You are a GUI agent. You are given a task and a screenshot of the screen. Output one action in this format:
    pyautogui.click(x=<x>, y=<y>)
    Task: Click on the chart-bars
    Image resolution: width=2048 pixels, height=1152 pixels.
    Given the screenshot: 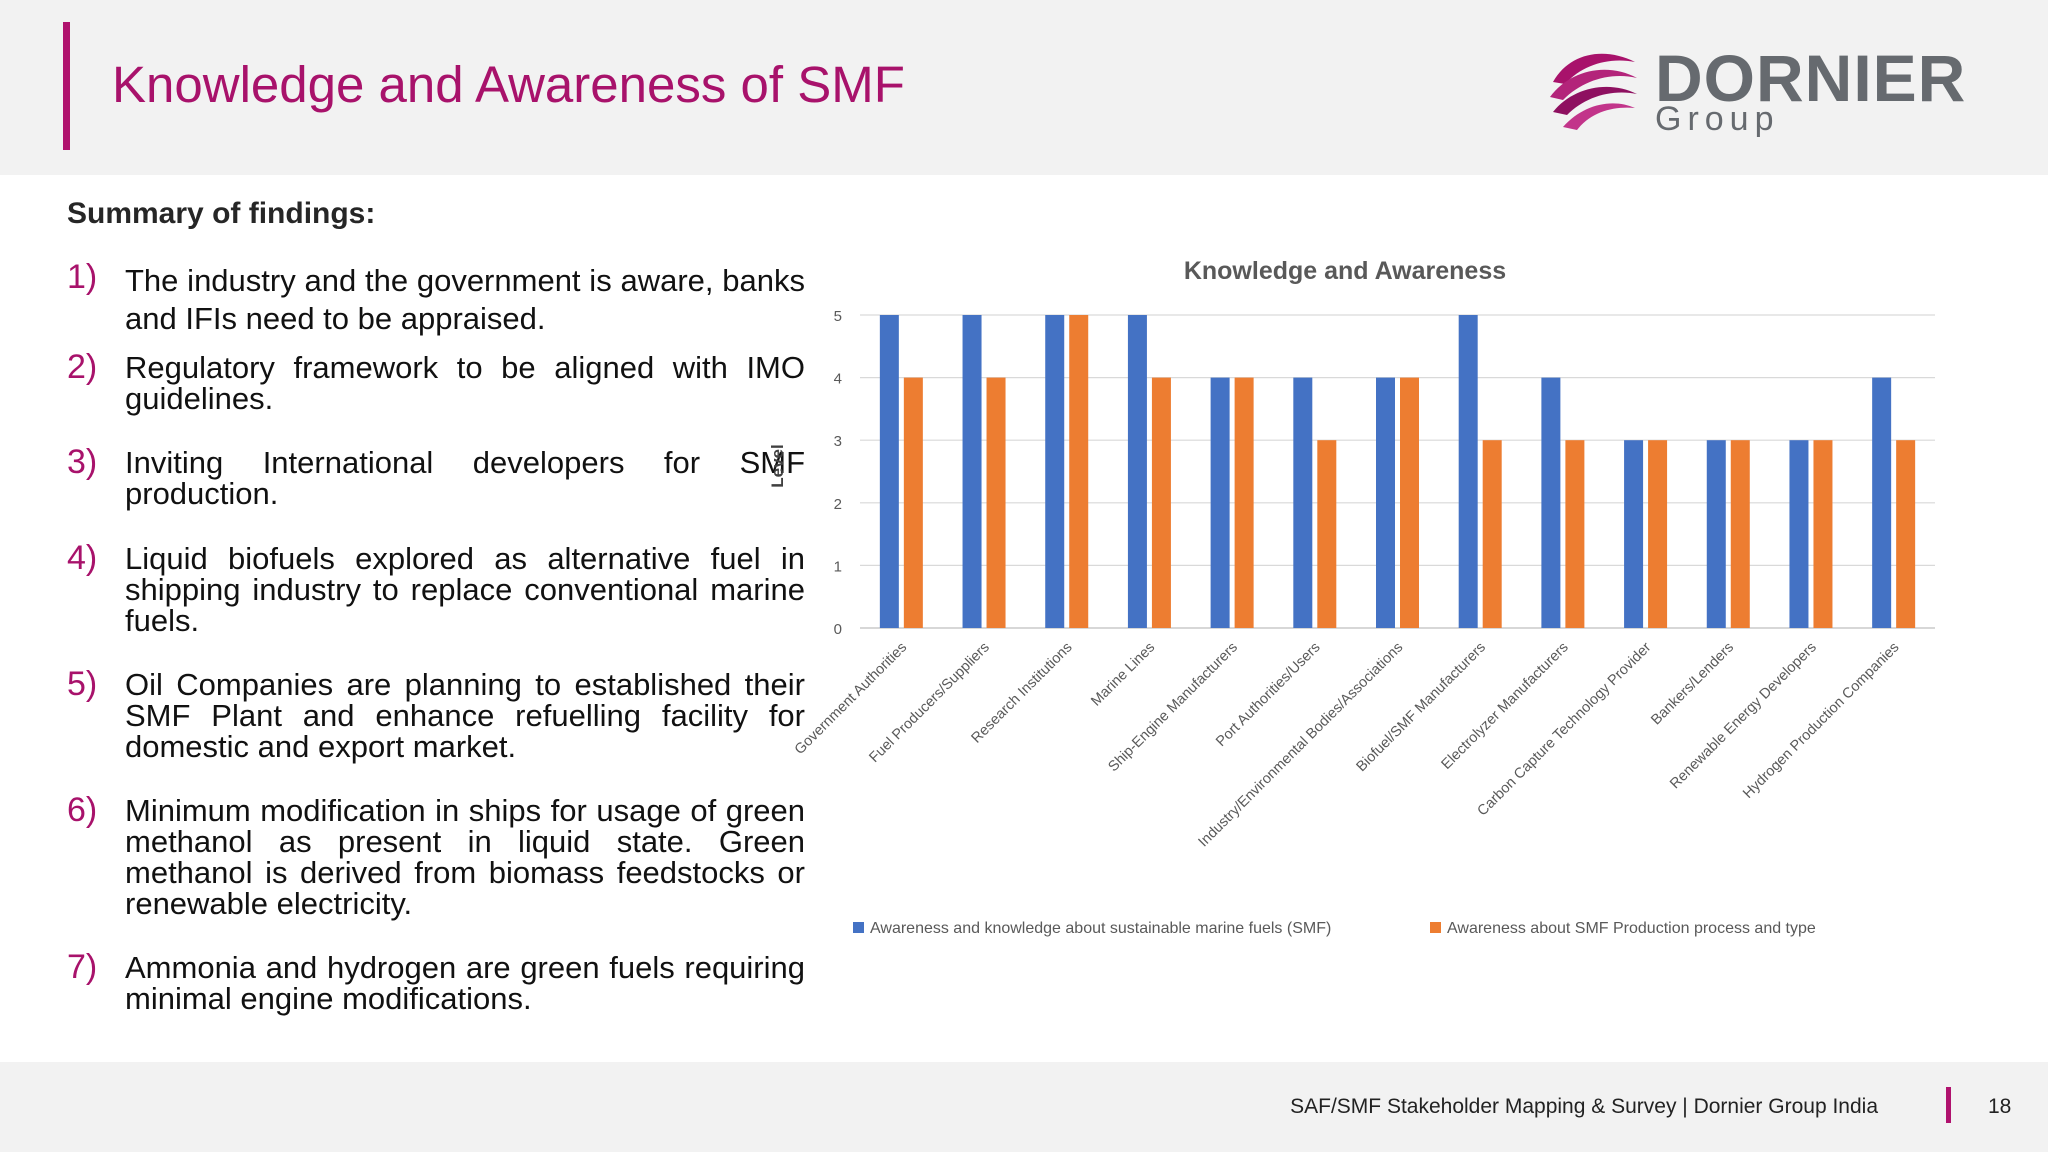 What is the action you would take?
    pyautogui.click(x=1397, y=471)
    